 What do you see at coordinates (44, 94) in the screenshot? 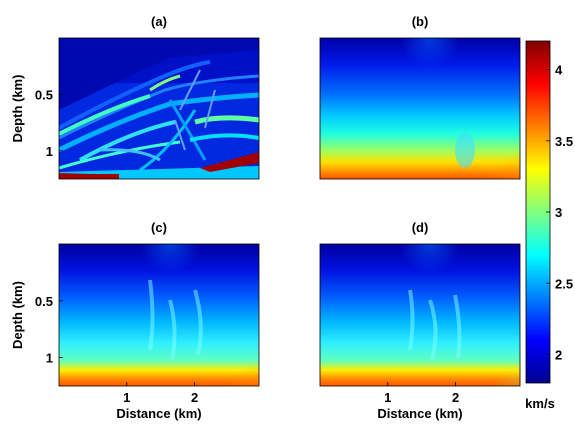
I see `panel-a-ytick-label: 0.5` at bounding box center [44, 94].